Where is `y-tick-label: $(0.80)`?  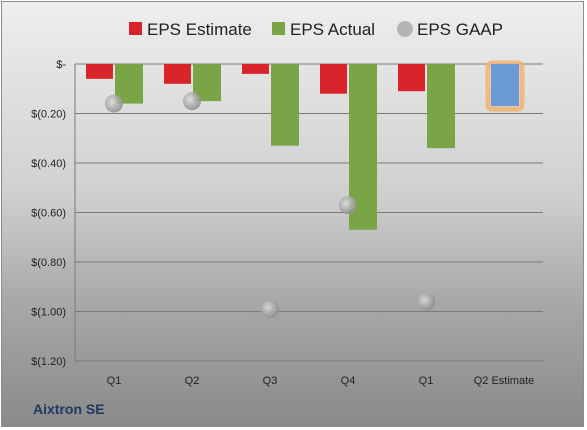 y-tick-label: $(0.80) is located at coordinates (48, 263).